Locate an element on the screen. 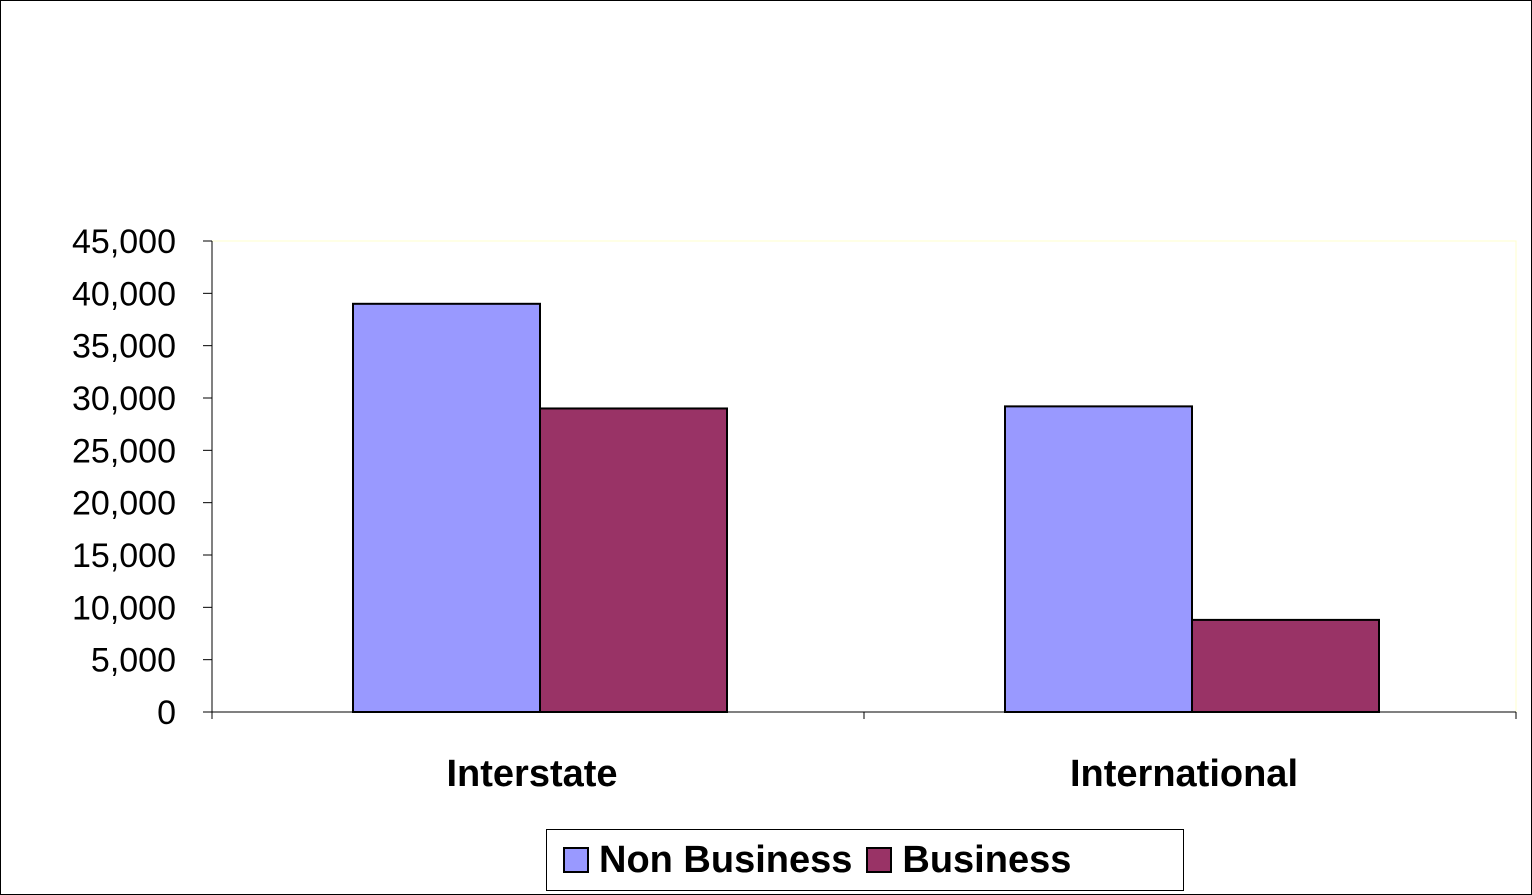  legend-item-non-business: Non Business is located at coordinates (707, 860).